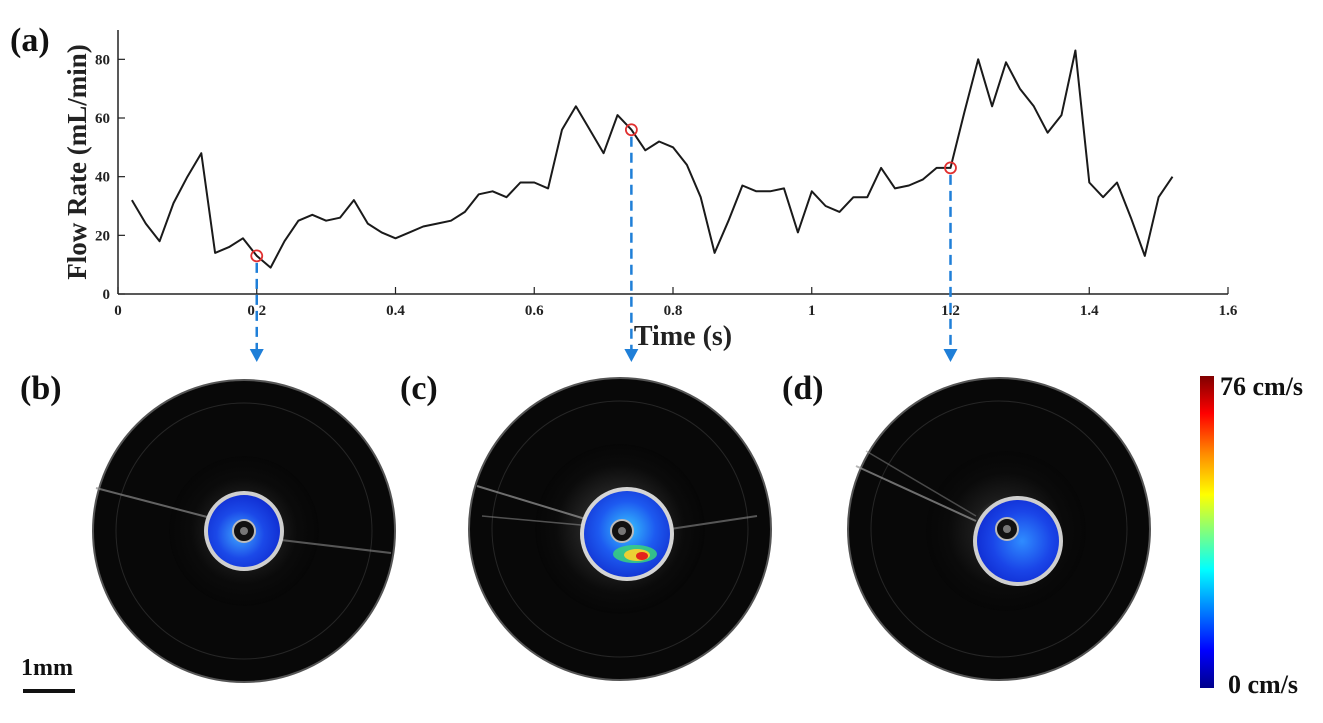 The width and height of the screenshot is (1323, 723). I want to click on x-tick-label-4: 0.8, so click(673, 311).